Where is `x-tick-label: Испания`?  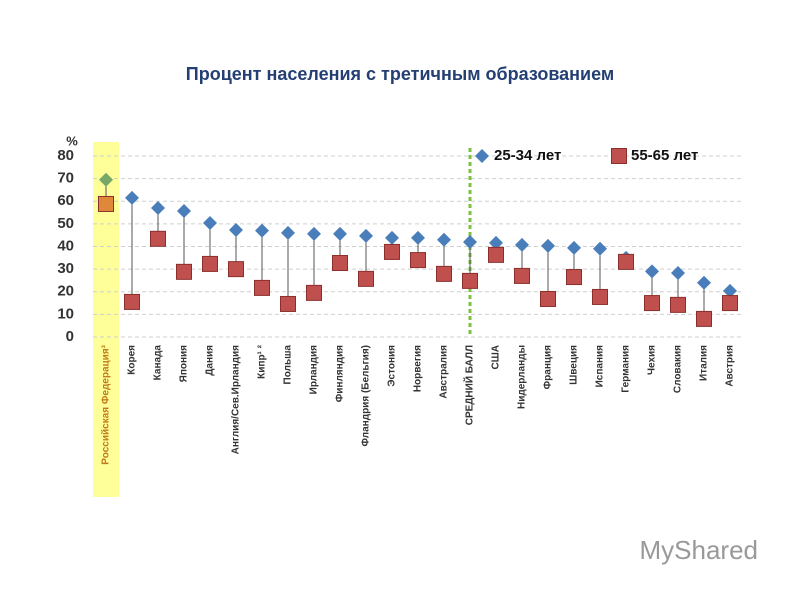
x-tick-label: Испания is located at coordinates (600, 366).